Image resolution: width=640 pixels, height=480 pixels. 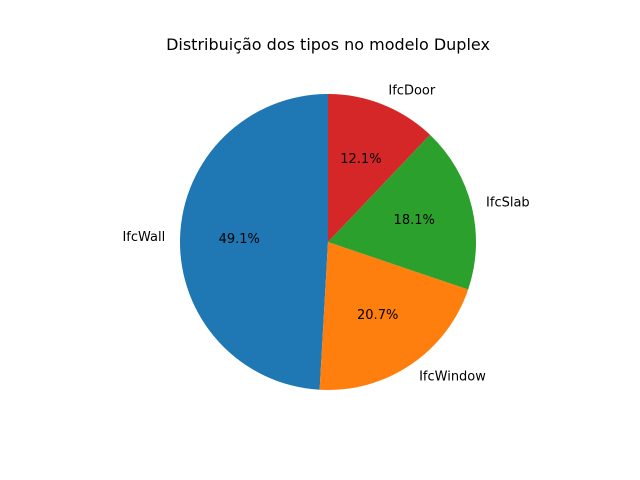 What do you see at coordinates (328, 44) in the screenshot?
I see `chart-title: Distribuição dos tipos no modelo Duplex` at bounding box center [328, 44].